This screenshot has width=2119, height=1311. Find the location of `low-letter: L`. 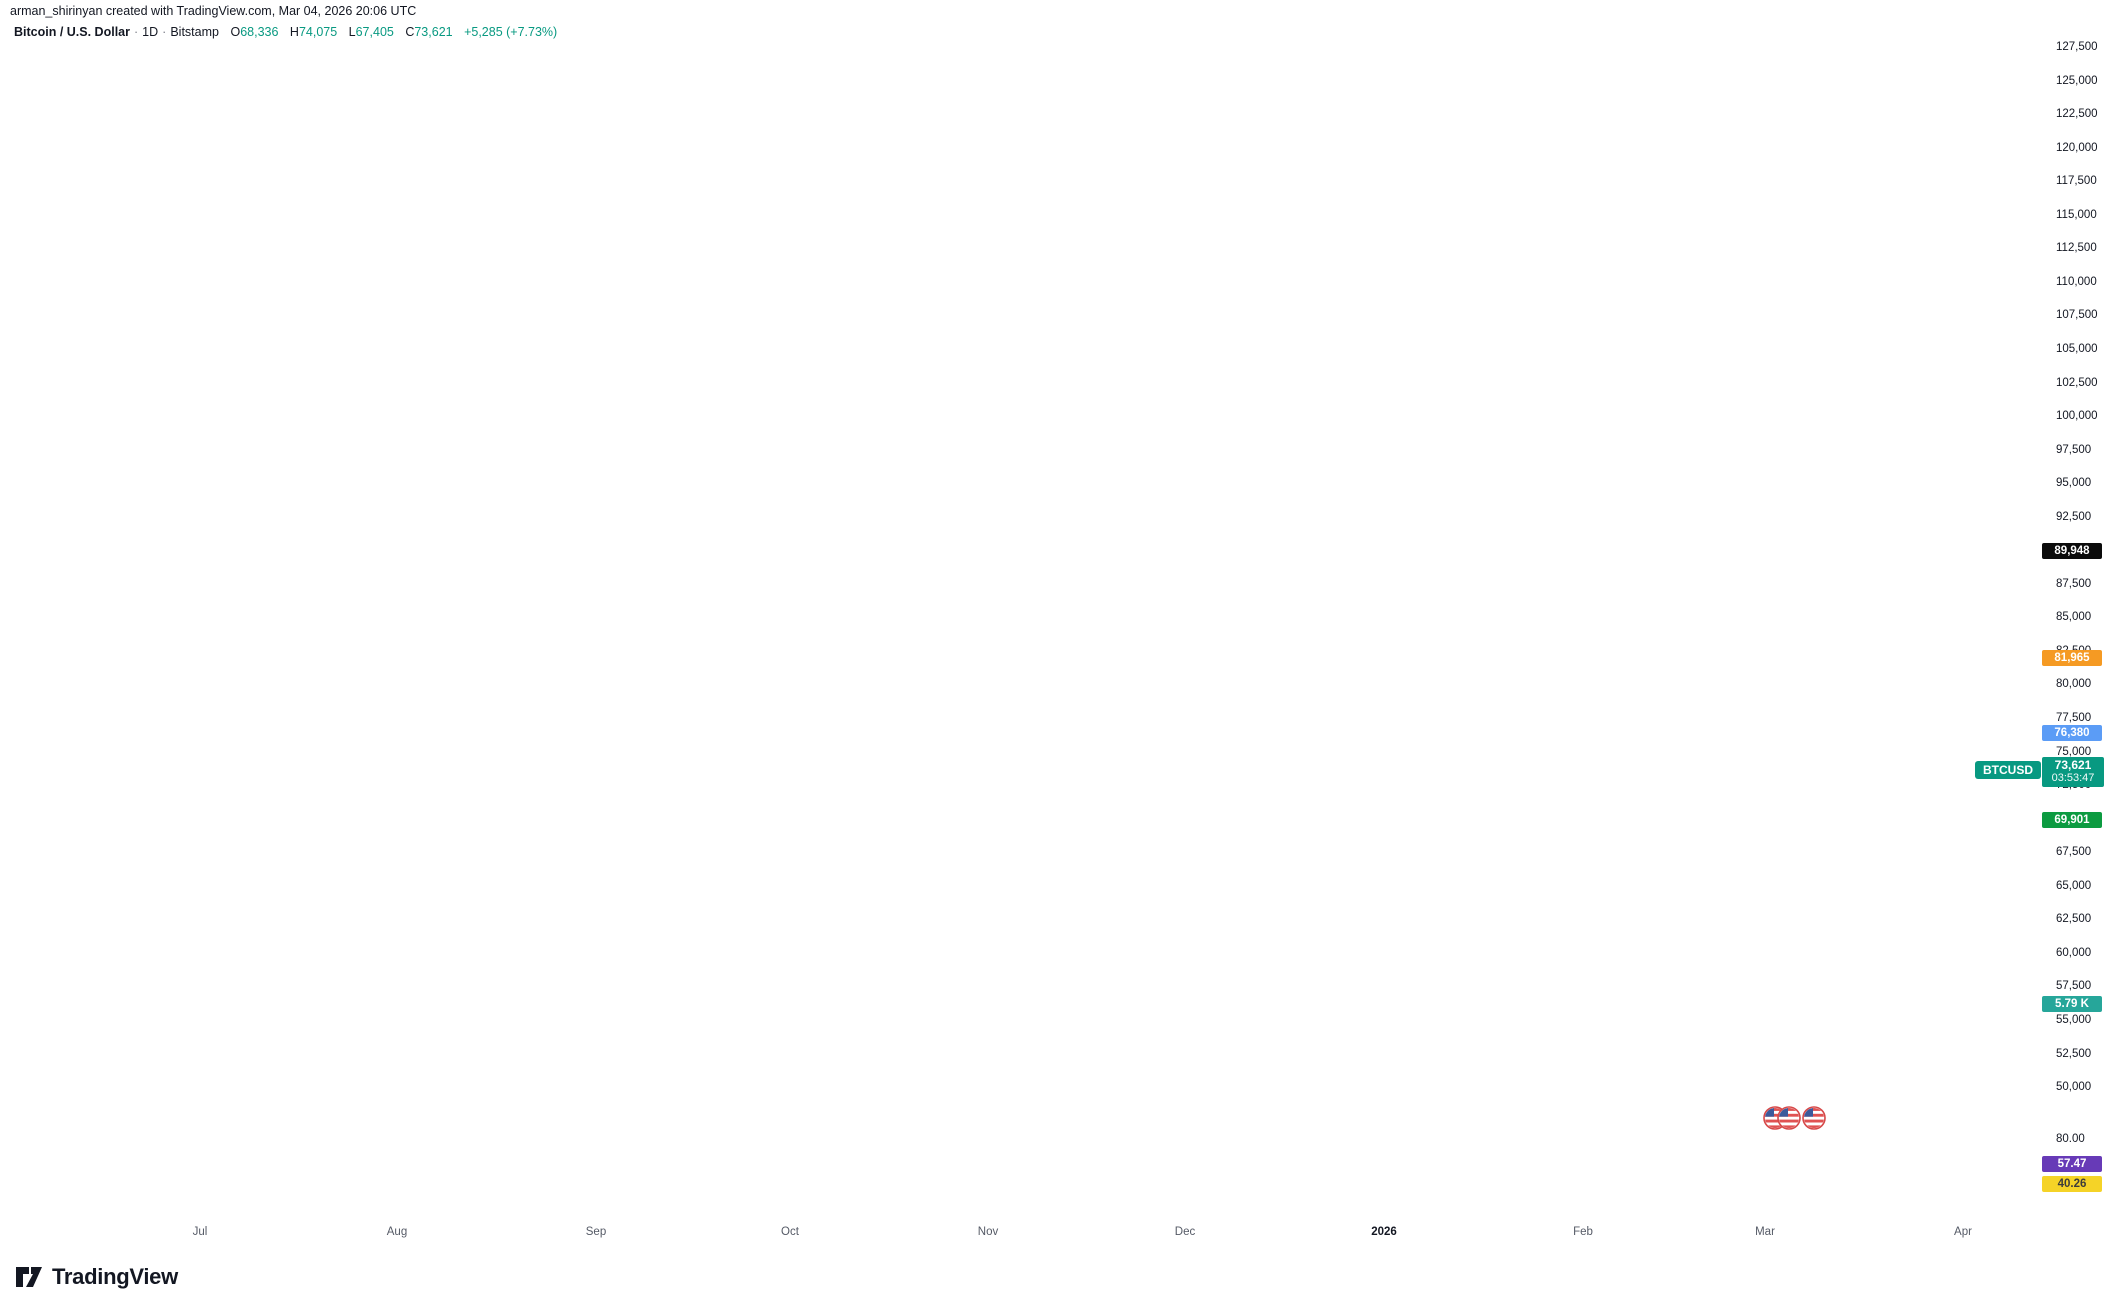

low-letter: L is located at coordinates (352, 32).